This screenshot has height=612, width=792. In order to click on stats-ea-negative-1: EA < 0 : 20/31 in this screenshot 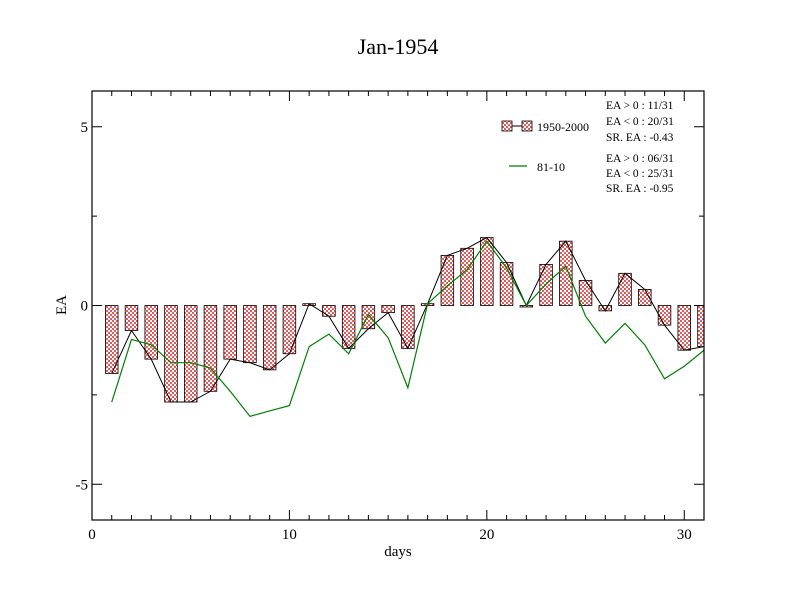, I will do `click(640, 122)`.